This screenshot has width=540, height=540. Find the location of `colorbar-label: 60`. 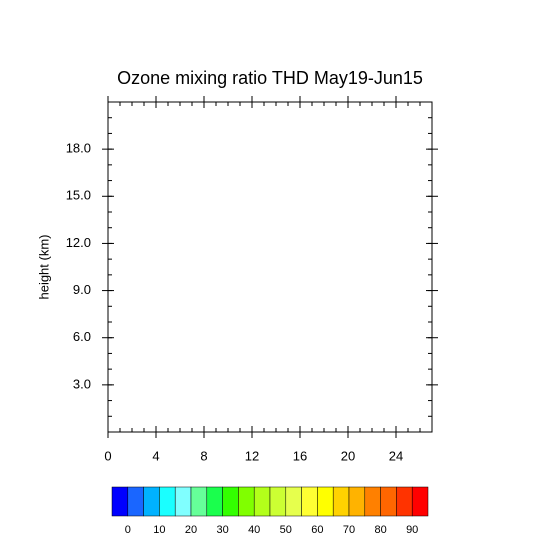

colorbar-label: 60 is located at coordinates (317, 530).